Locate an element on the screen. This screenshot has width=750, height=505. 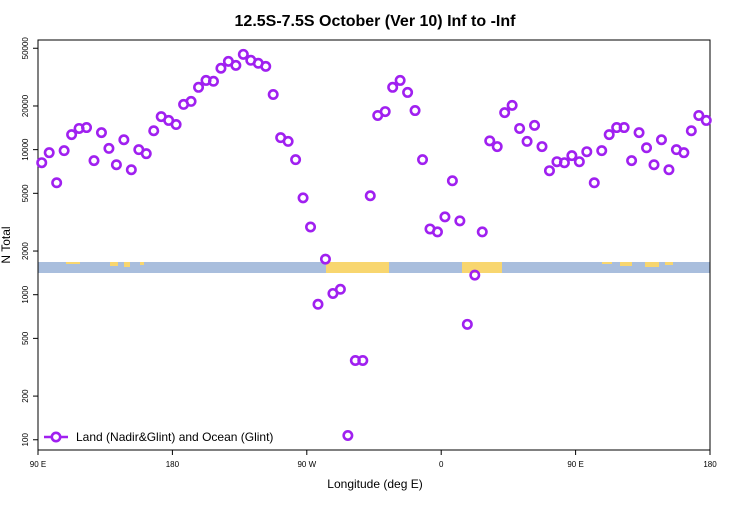
legend-marker is located at coordinates (56, 437).